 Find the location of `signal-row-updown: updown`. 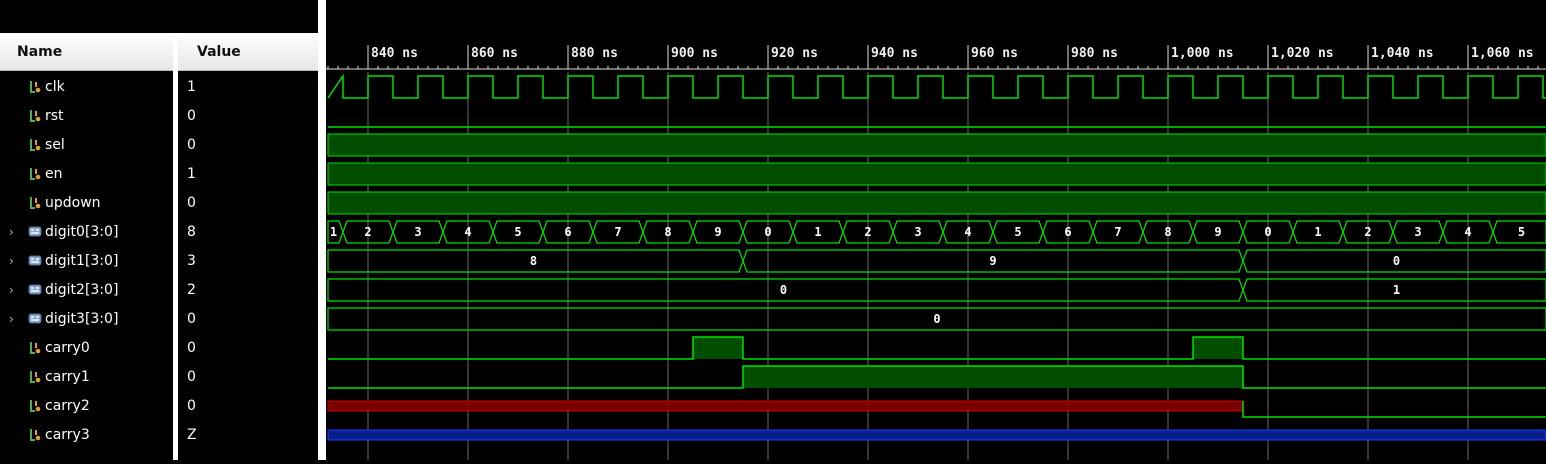

signal-row-updown: updown is located at coordinates (86, 202).